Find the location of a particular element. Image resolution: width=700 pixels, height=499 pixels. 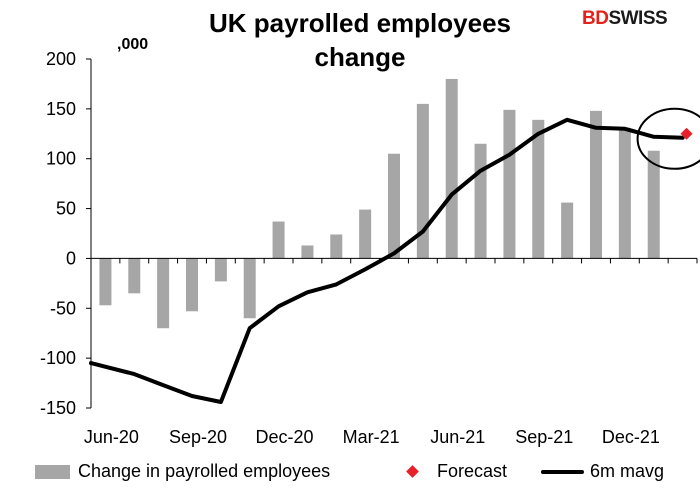

x-tick-label: Sep-21 is located at coordinates (544, 437).